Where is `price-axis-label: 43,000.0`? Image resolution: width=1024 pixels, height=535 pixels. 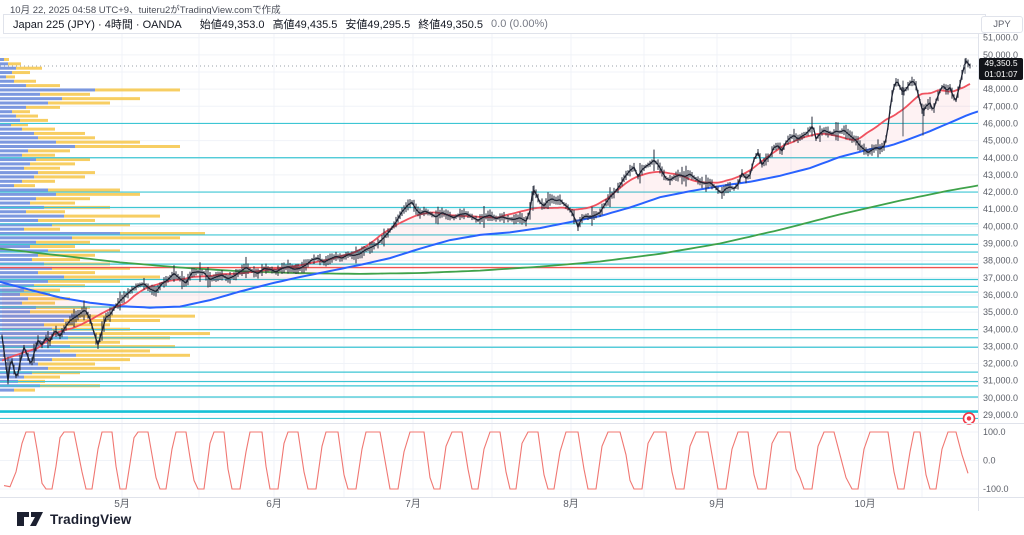
price-axis-label: 43,000.0 is located at coordinates (1000, 175).